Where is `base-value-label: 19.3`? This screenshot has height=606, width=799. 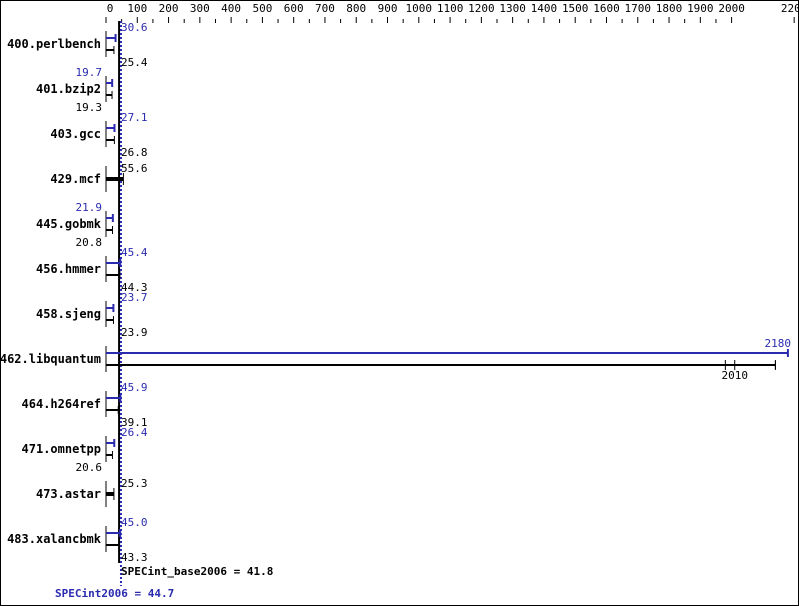 base-value-label: 19.3 is located at coordinates (89, 107).